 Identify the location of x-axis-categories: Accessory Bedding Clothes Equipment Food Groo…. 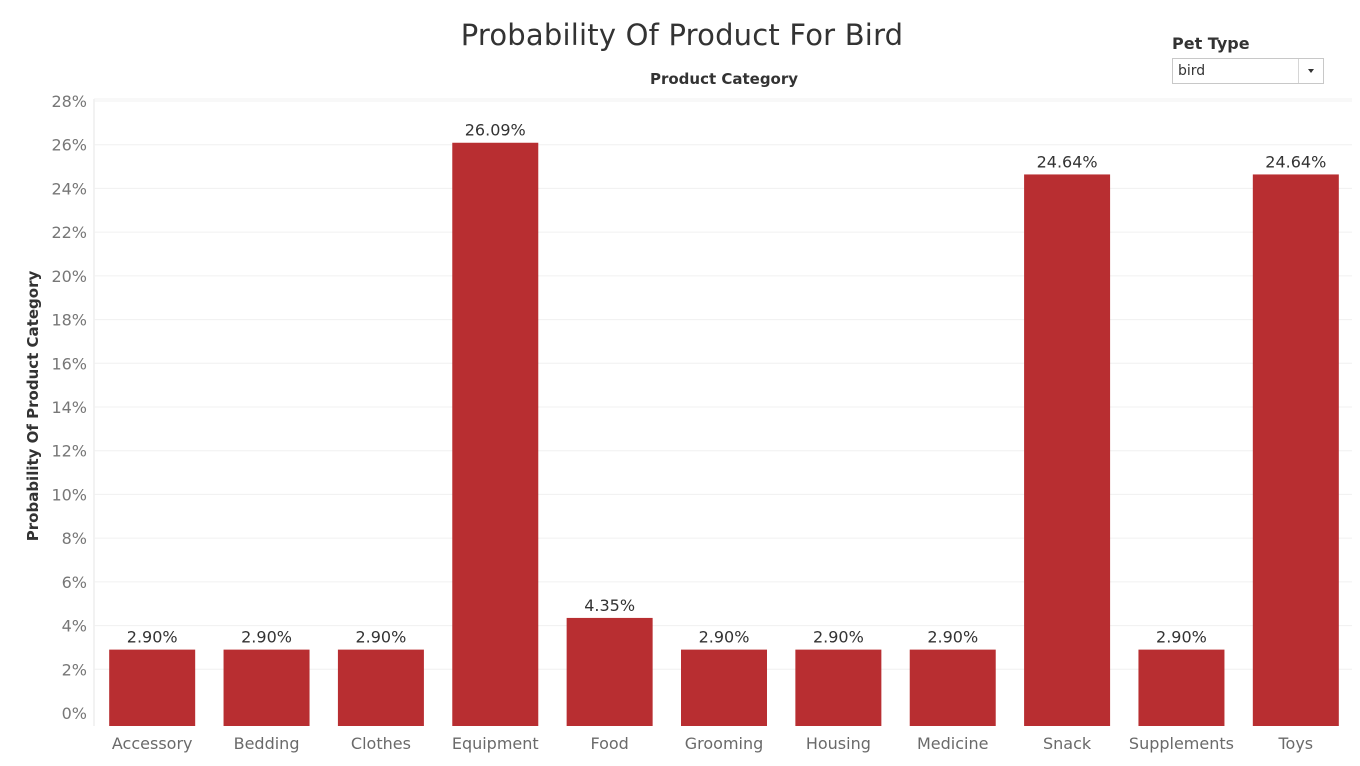
(712, 743).